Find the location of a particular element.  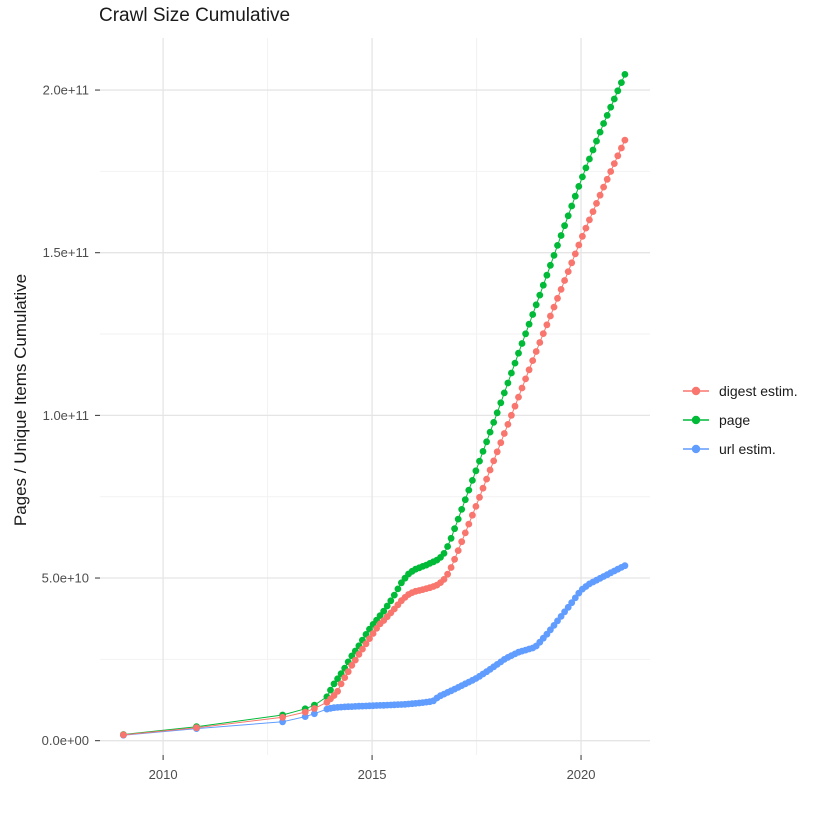

legend-item-digest: digest estim. is located at coordinates (740, 391).